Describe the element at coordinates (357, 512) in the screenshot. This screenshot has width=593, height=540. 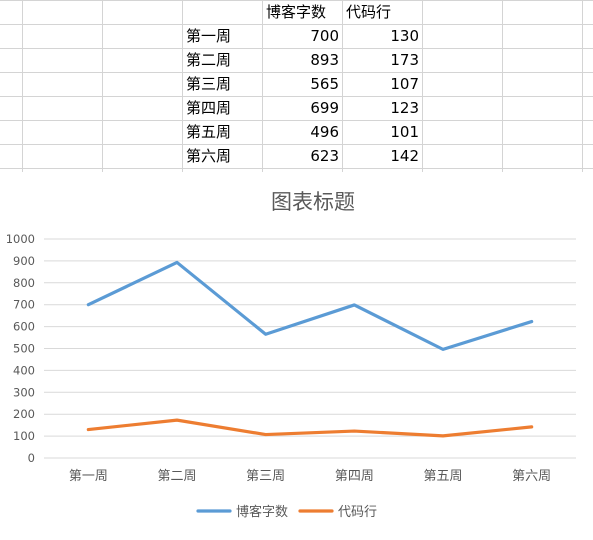
I see `legend-label: 代码行` at that location.